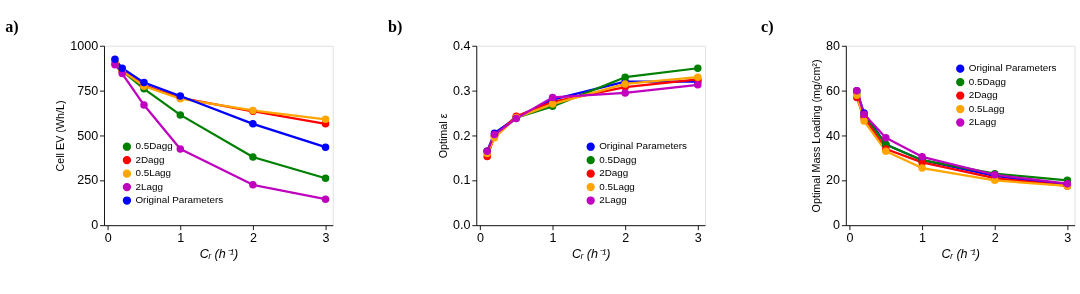 The image size is (1080, 294). Describe the element at coordinates (462, 135) in the screenshot. I see `y-tick-label: 0.2` at that location.